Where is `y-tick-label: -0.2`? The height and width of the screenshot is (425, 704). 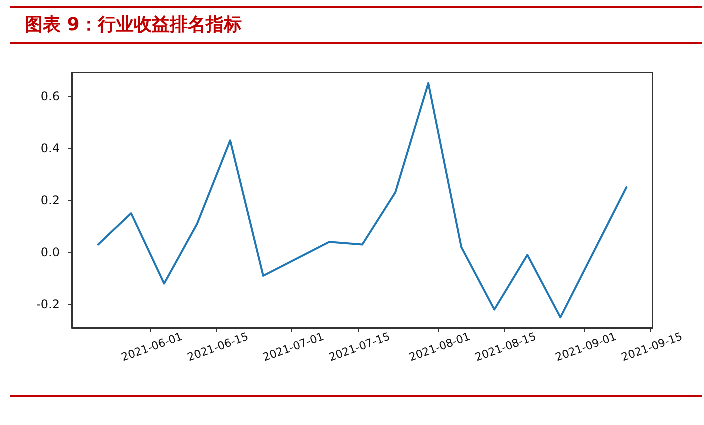
y-tick-label: -0.2 is located at coordinates (48, 305).